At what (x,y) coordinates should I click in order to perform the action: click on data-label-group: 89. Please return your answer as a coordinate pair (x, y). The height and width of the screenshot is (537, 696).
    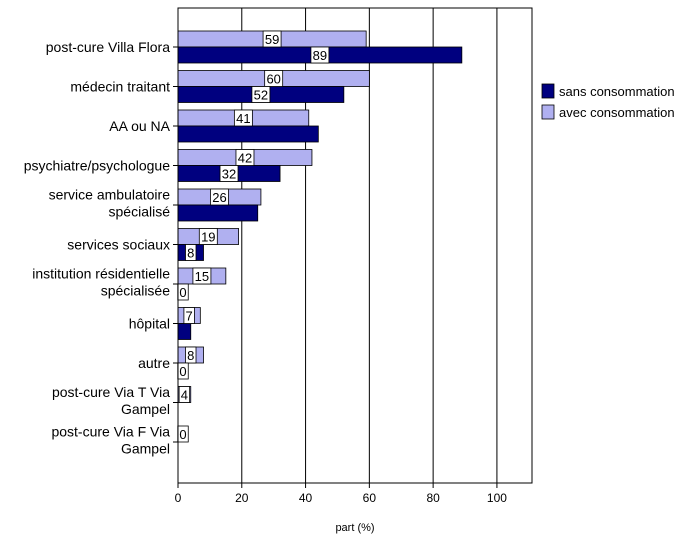
    Looking at the image, I should click on (320, 55).